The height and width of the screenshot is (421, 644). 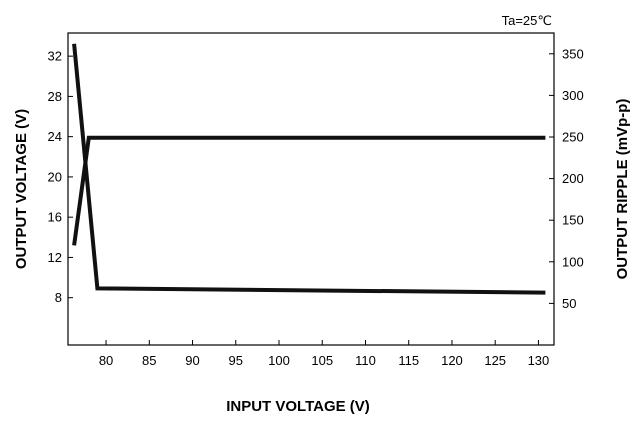 I want to click on left-tick-label: 24, so click(x=55, y=136).